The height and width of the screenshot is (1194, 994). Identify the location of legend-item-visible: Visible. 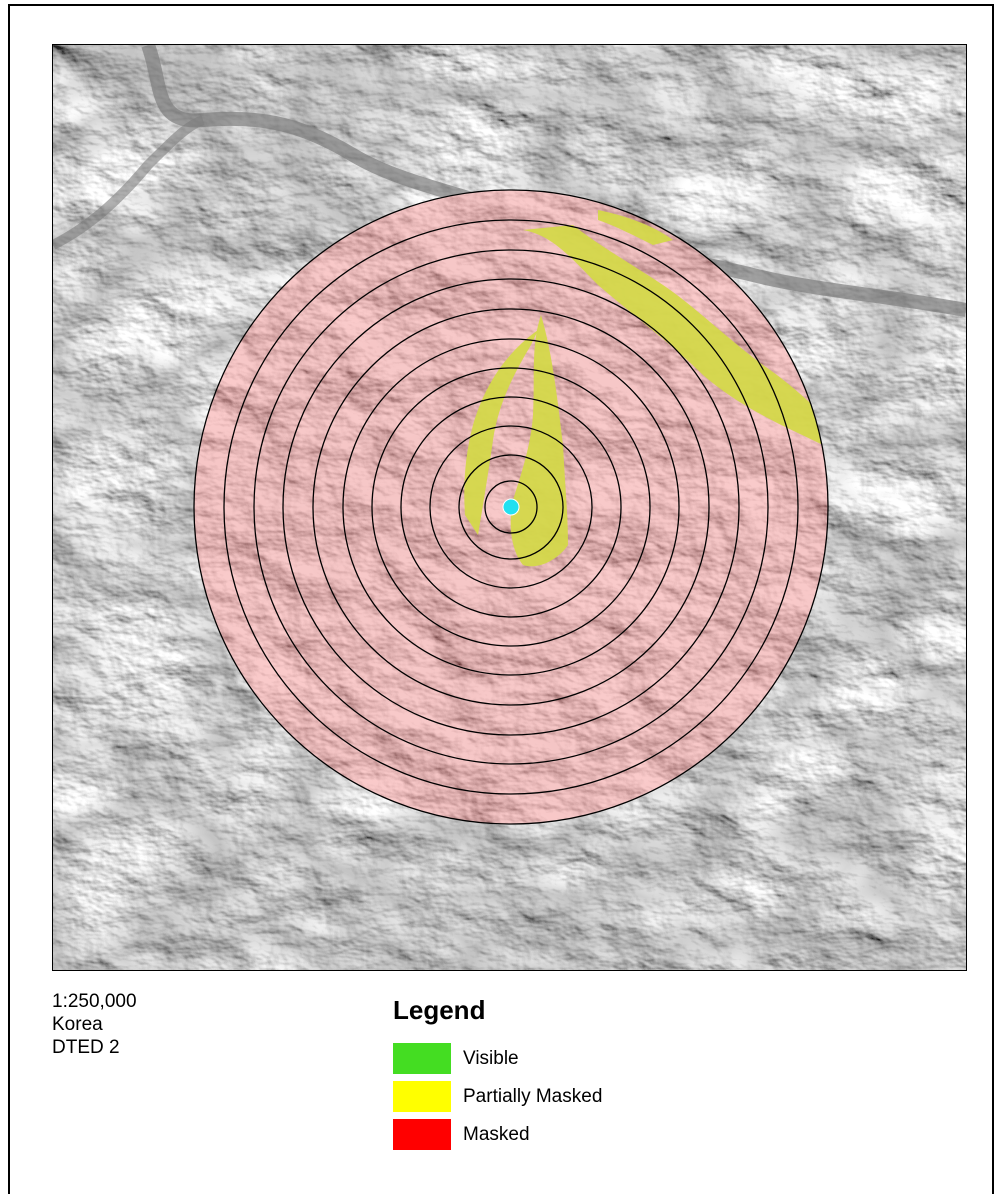
(497, 1058).